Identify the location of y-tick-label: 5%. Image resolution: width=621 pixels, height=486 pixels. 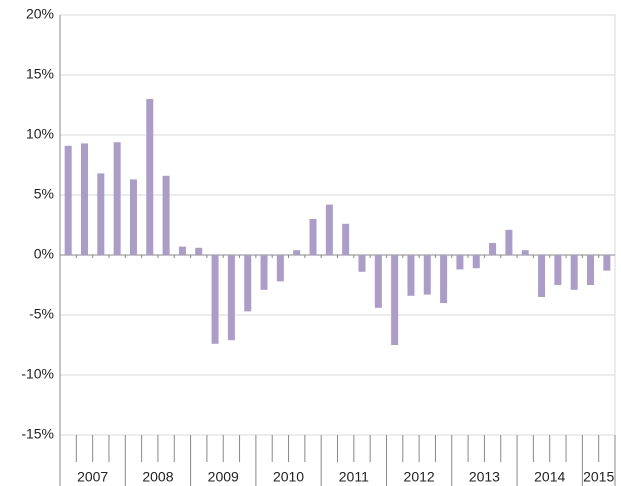
(44, 194).